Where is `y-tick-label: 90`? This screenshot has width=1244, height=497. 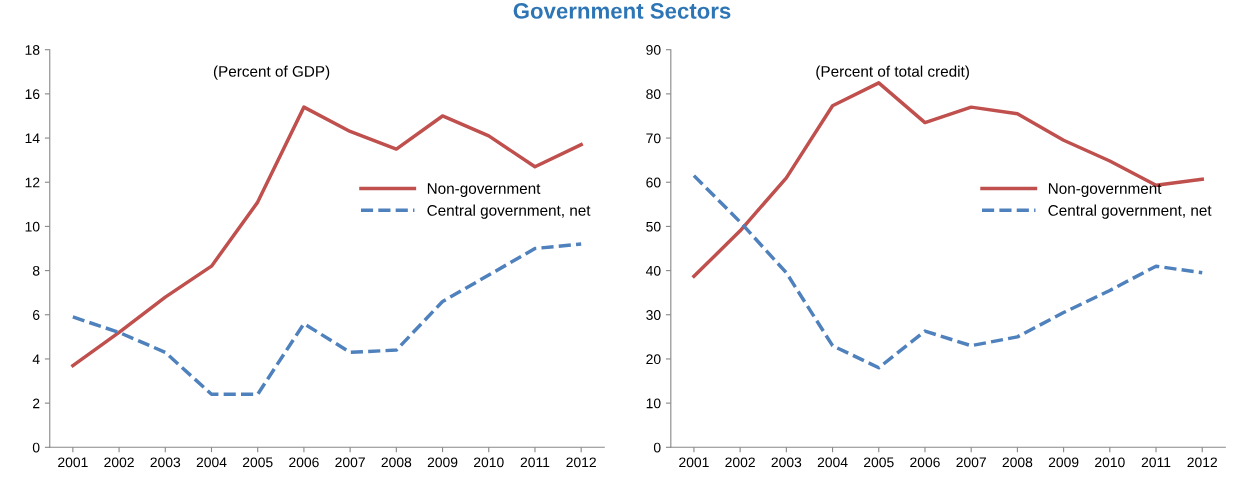 y-tick-label: 90 is located at coordinates (653, 50).